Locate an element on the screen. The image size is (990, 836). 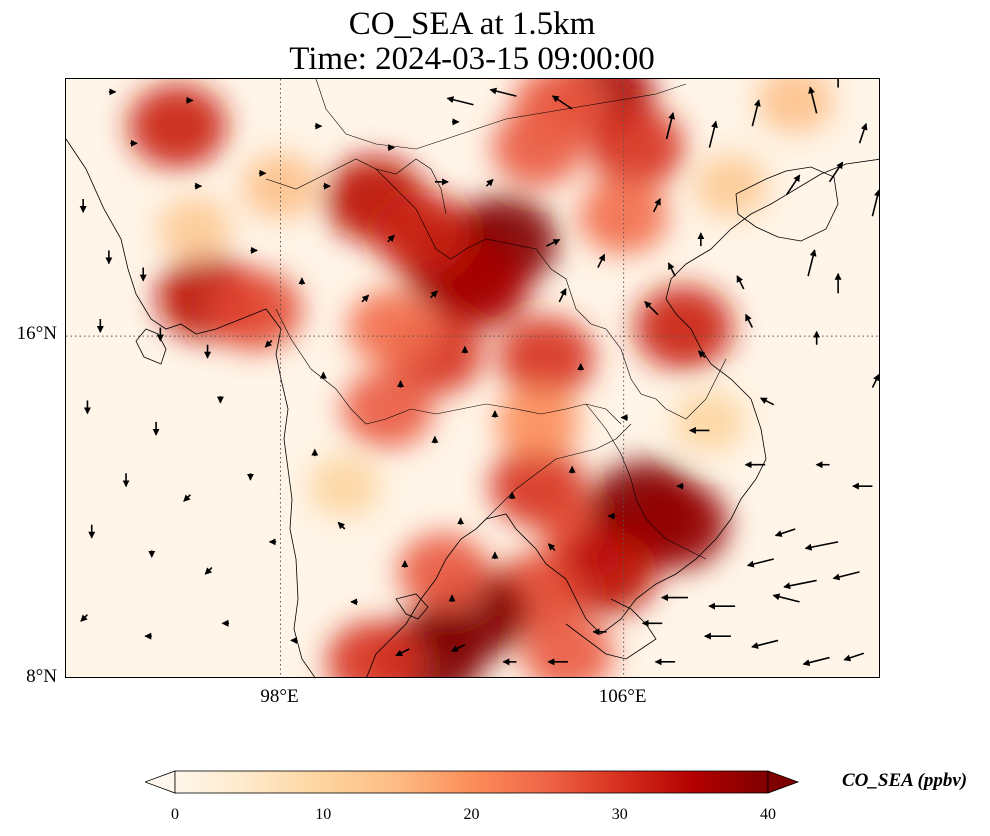
lat-tick-label: 8°N is located at coordinates (41, 676).